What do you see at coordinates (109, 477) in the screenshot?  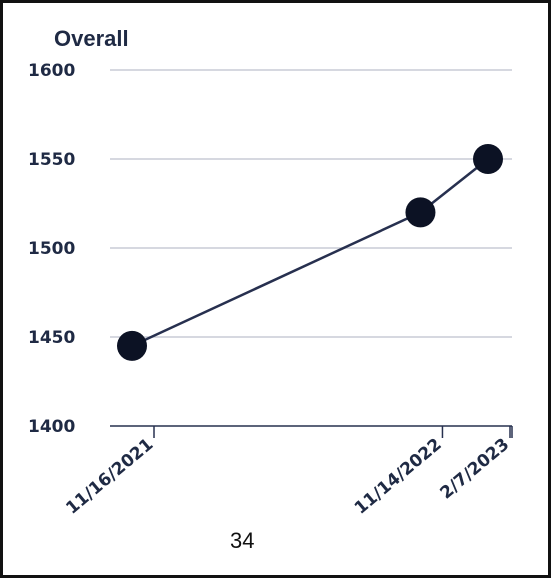 I see `x-tick-label: 11/16/2021` at bounding box center [109, 477].